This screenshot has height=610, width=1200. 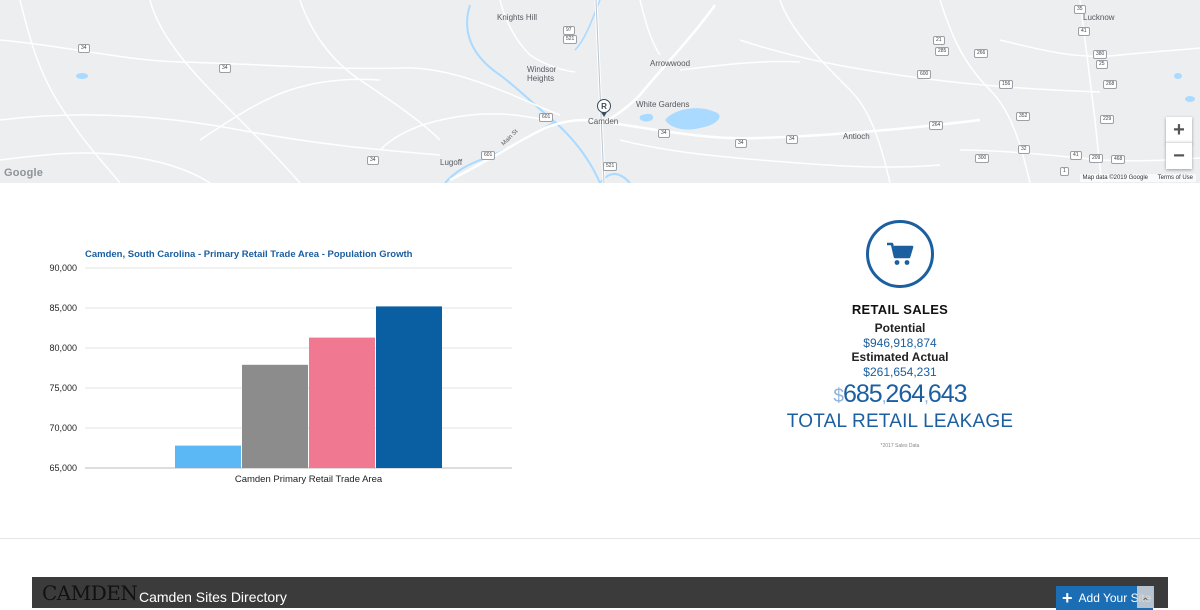 What do you see at coordinates (1006, 84) in the screenshot?
I see `route-shield: 156` at bounding box center [1006, 84].